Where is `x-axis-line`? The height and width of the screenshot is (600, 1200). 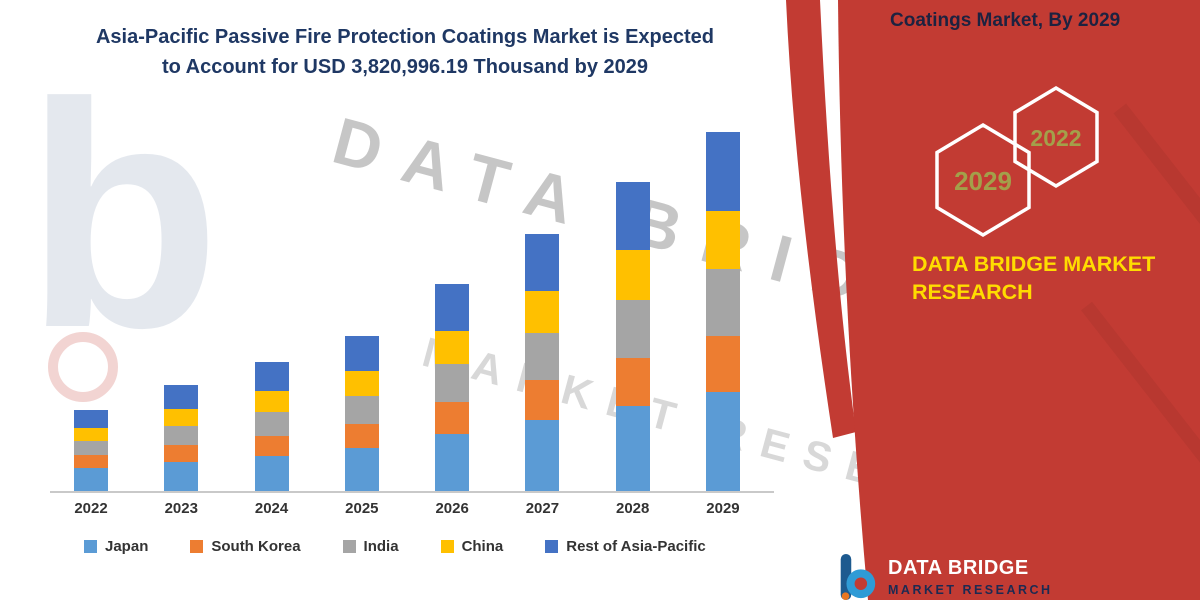 x-axis-line is located at coordinates (412, 492).